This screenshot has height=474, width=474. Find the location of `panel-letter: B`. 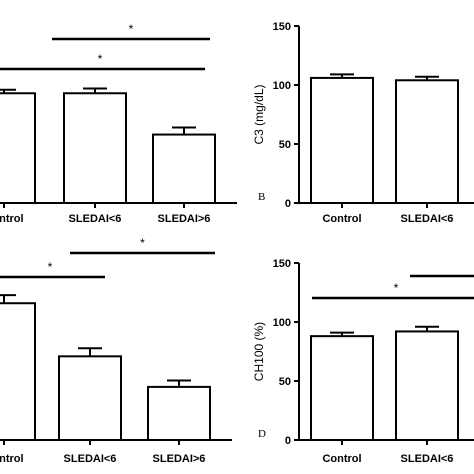

panel-letter: B is located at coordinates (261, 197).